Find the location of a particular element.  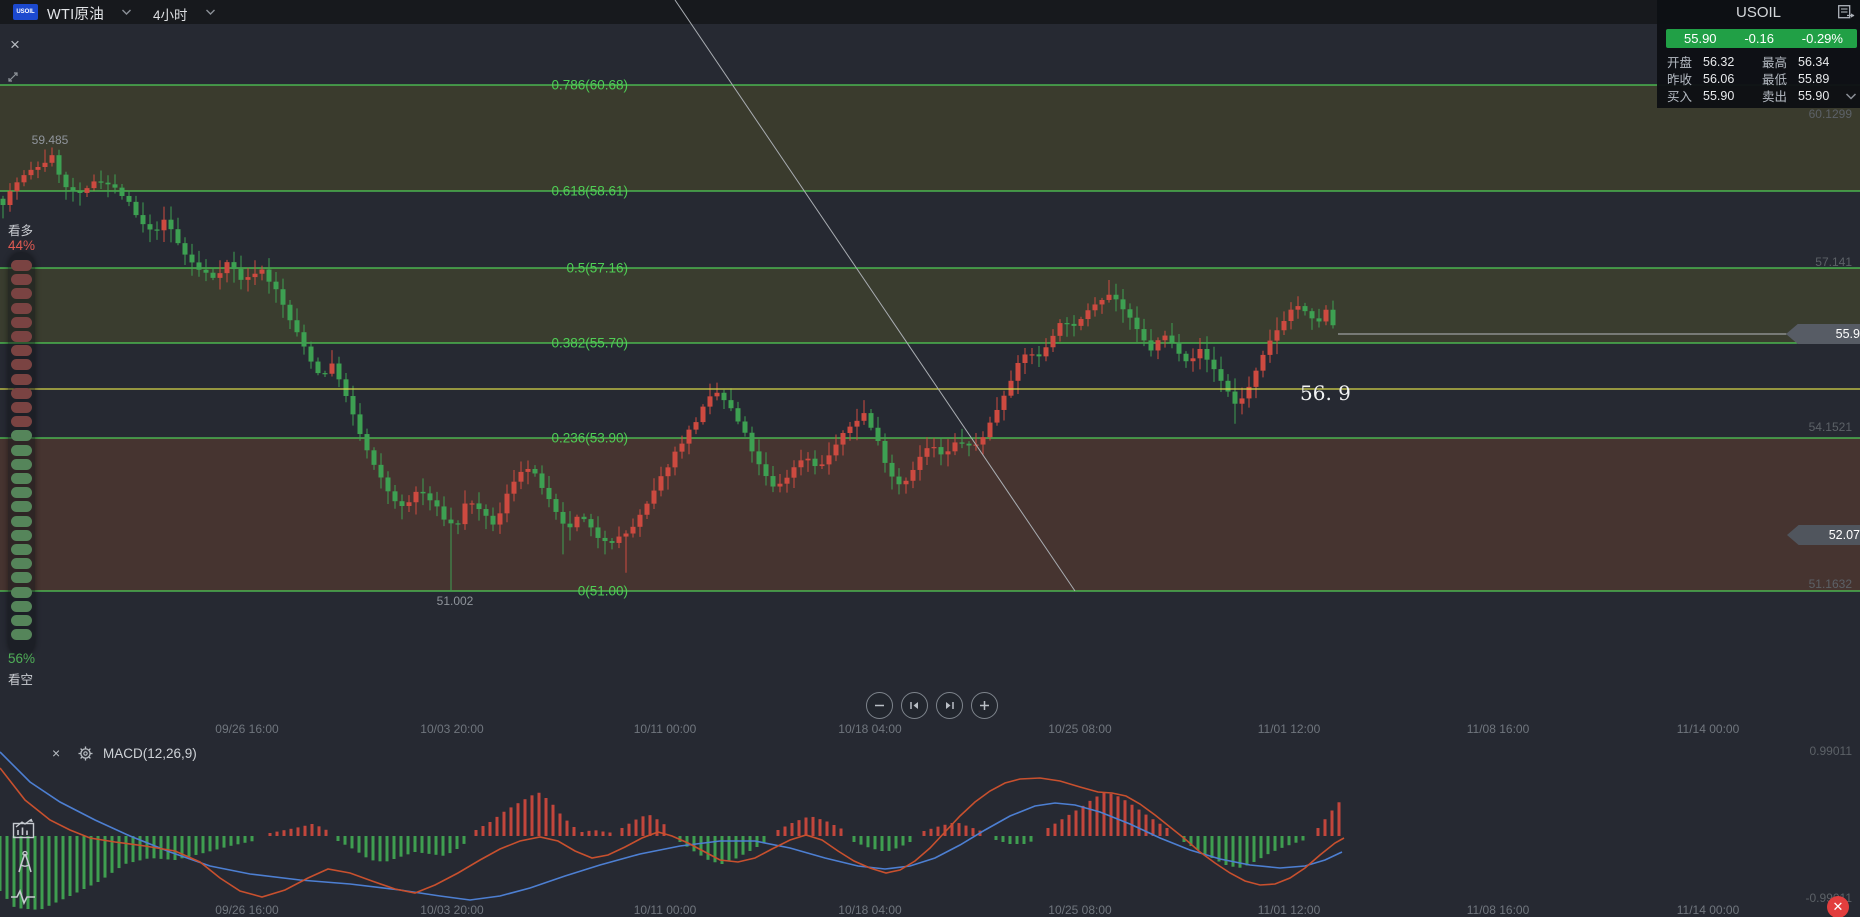

time-label: 11/01 12:00 is located at coordinates (1289, 910).